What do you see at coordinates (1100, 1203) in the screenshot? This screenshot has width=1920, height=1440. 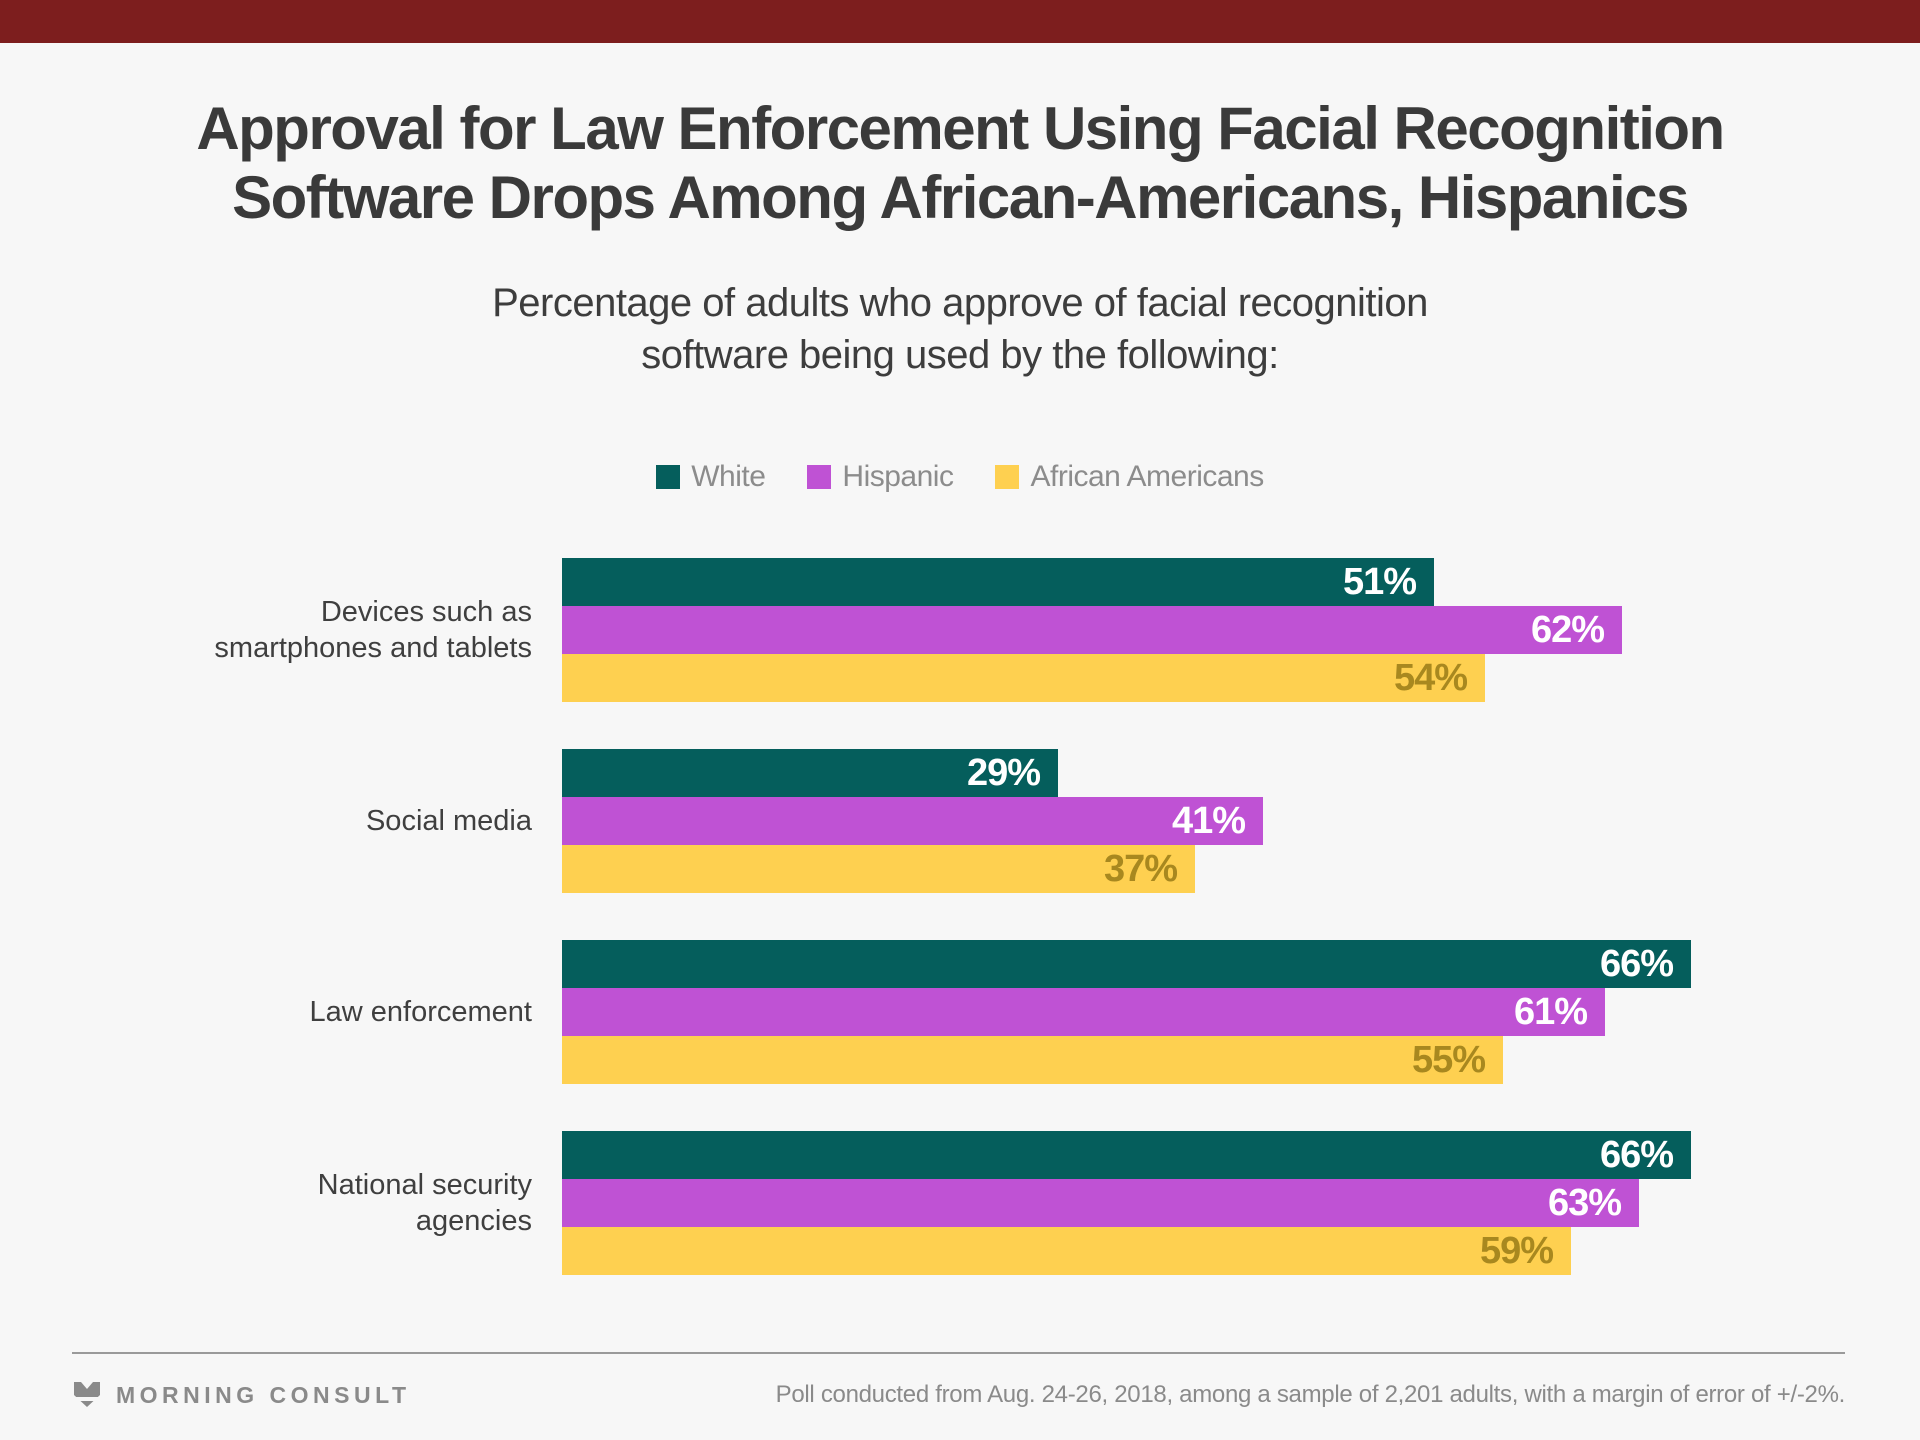 I see `bar-hispanic: 63%` at bounding box center [1100, 1203].